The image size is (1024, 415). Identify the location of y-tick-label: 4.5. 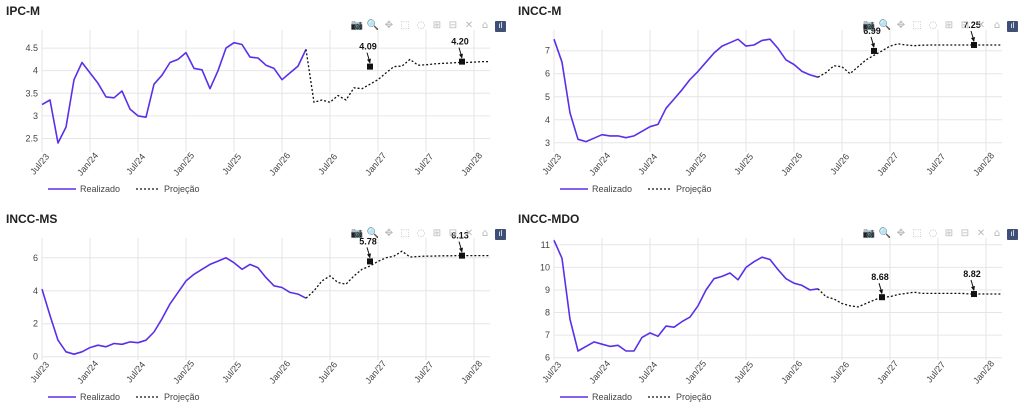
(31, 48).